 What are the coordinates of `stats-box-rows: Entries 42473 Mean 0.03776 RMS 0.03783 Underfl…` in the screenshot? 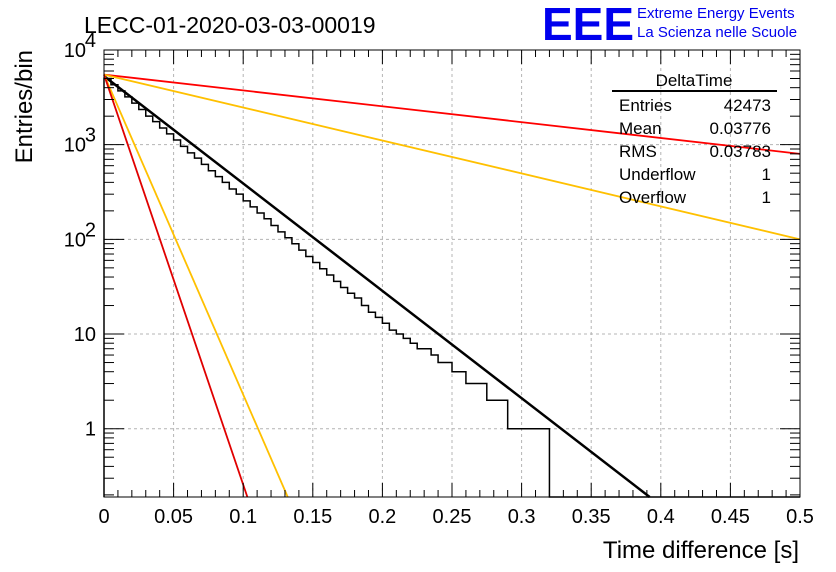 It's located at (695, 151).